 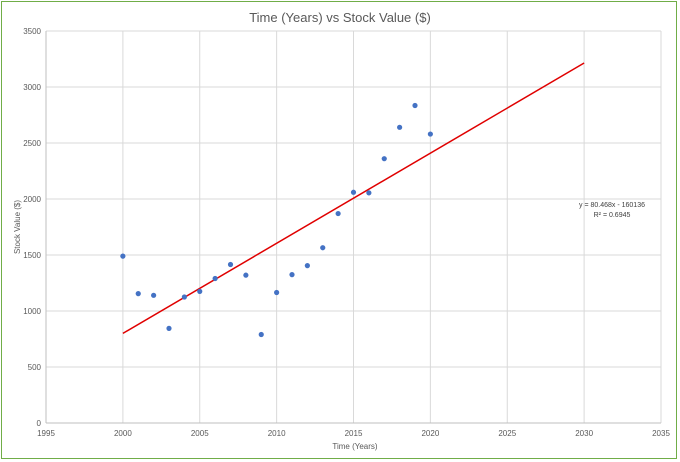 What do you see at coordinates (39, 423) in the screenshot?
I see `y-tick-label: 0` at bounding box center [39, 423].